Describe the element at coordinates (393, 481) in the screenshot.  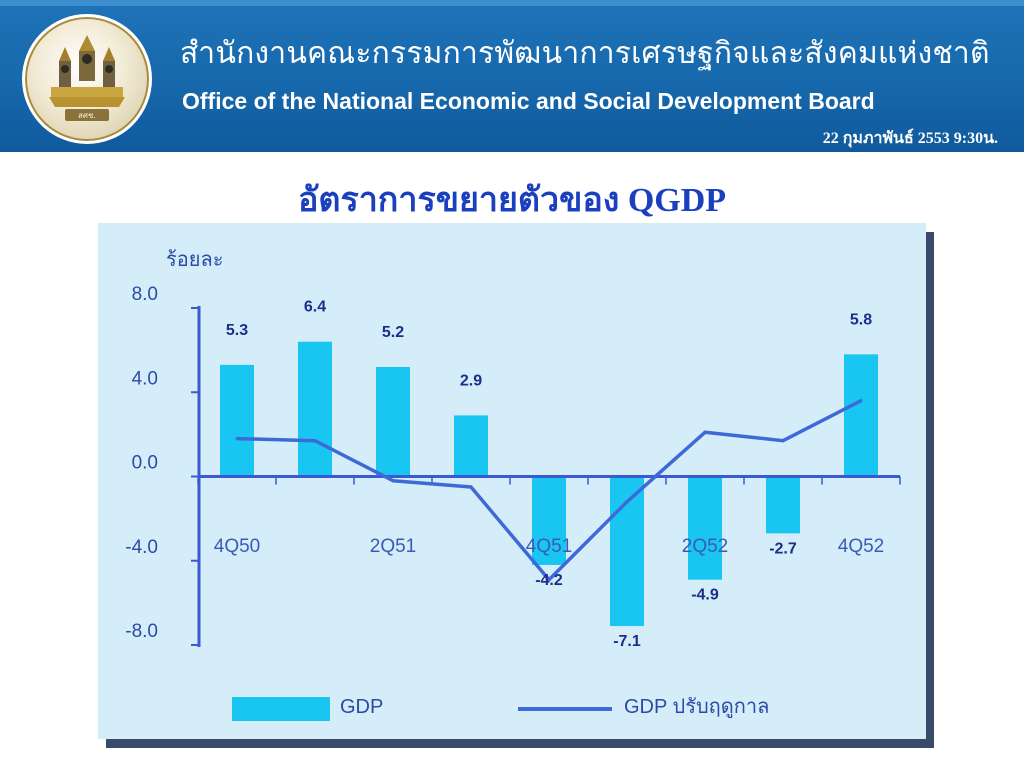
I see `gdp-sa-point-2Q51` at that location.